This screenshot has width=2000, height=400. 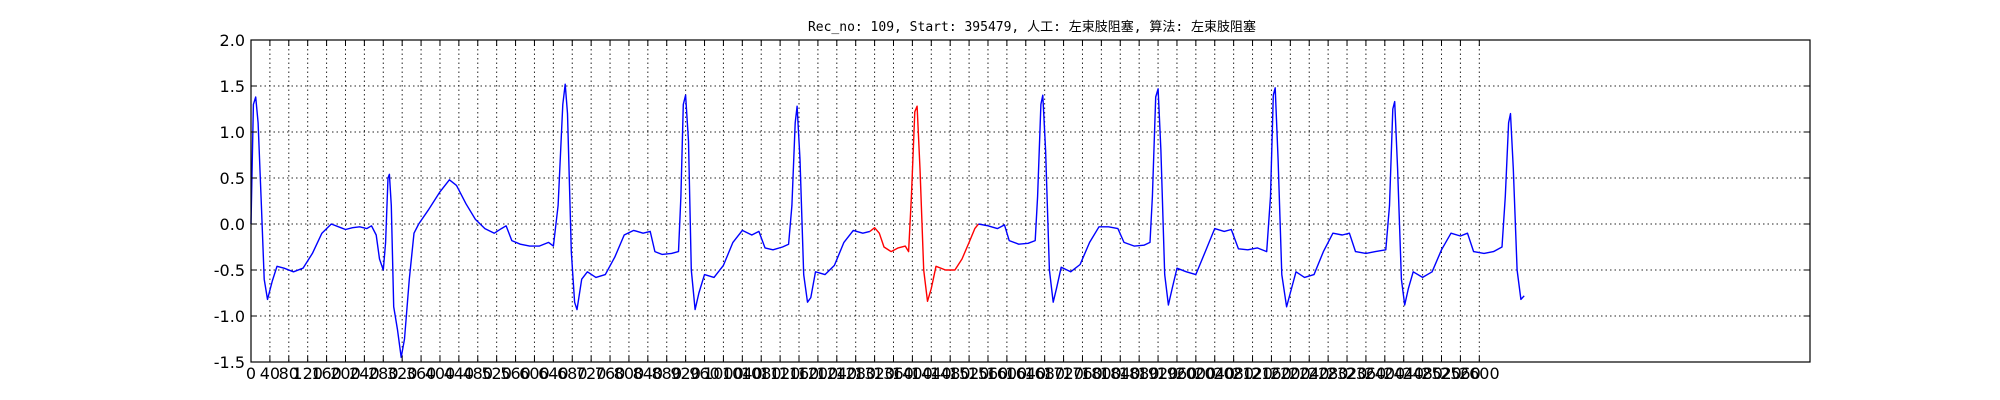 What do you see at coordinates (1101, 373) in the screenshot?
I see `x-tick-label: 1800` at bounding box center [1101, 373].